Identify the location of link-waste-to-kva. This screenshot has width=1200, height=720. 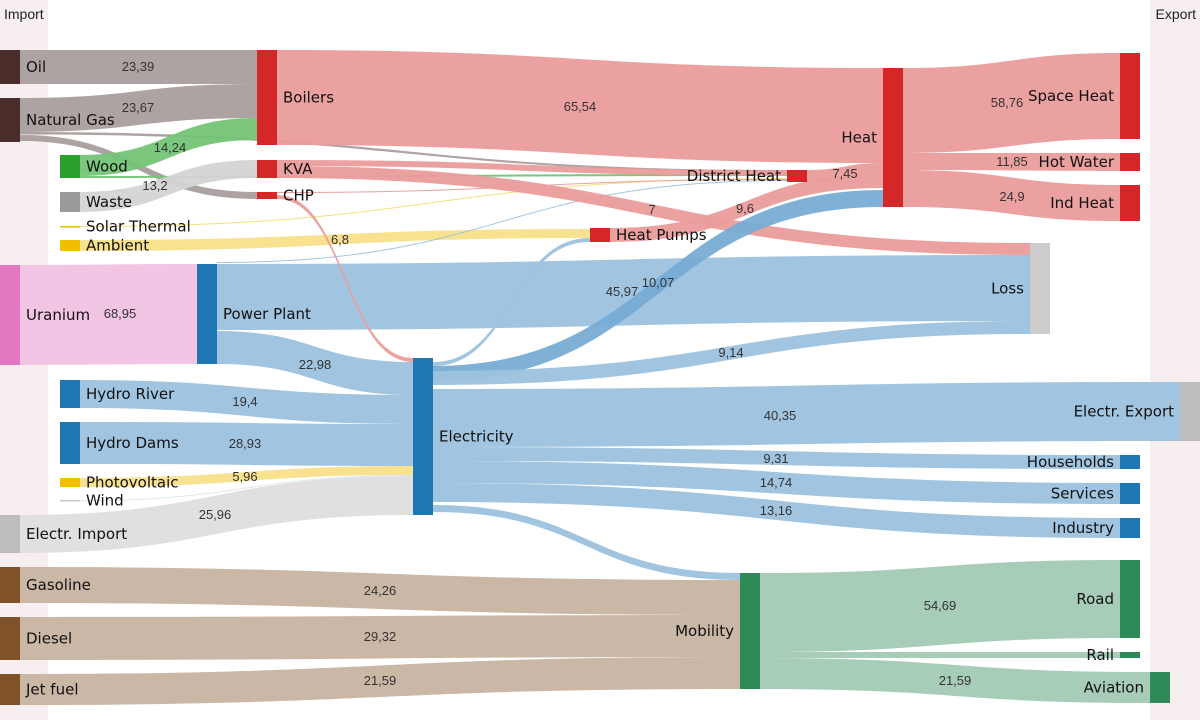
(168, 186).